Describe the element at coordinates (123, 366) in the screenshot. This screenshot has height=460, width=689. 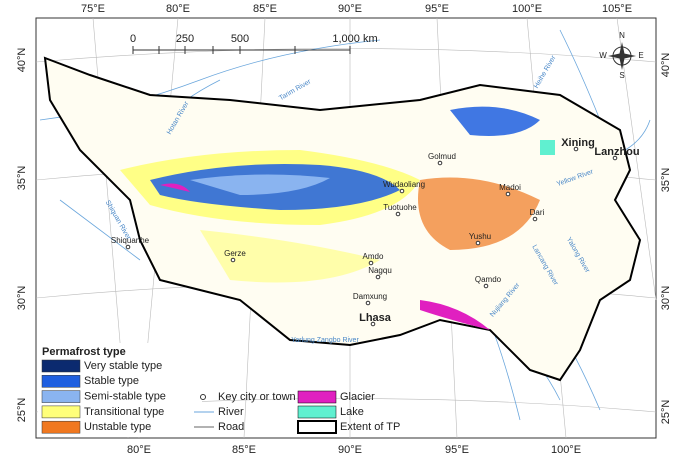
I see `legend-label: Very stable type` at that location.